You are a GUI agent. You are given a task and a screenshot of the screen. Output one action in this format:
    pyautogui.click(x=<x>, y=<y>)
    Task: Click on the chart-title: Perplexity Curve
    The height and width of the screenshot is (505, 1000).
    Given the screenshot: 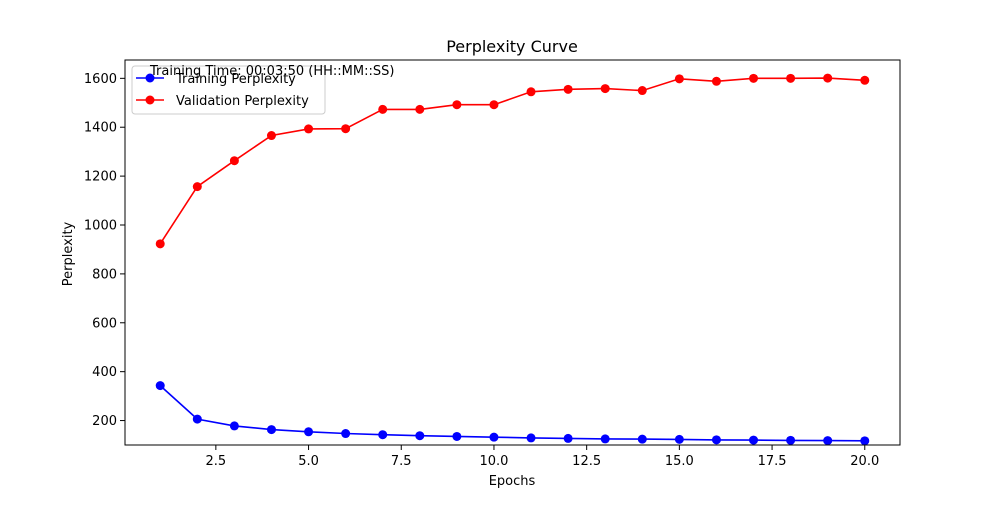 What is the action you would take?
    pyautogui.click(x=512, y=46)
    